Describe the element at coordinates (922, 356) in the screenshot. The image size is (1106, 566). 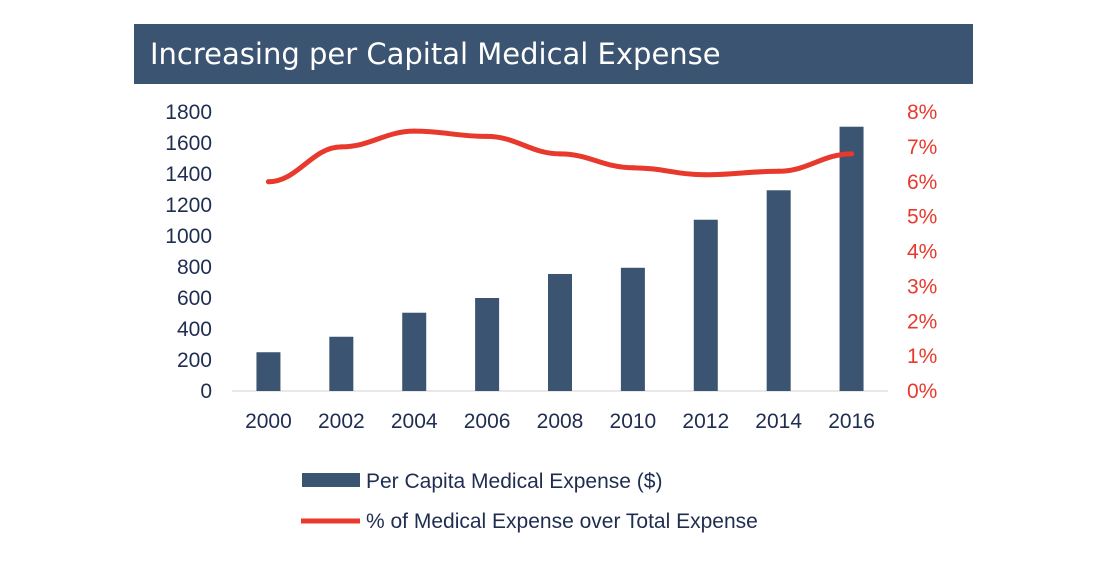
I see `y-right-tick-label: 1%` at that location.